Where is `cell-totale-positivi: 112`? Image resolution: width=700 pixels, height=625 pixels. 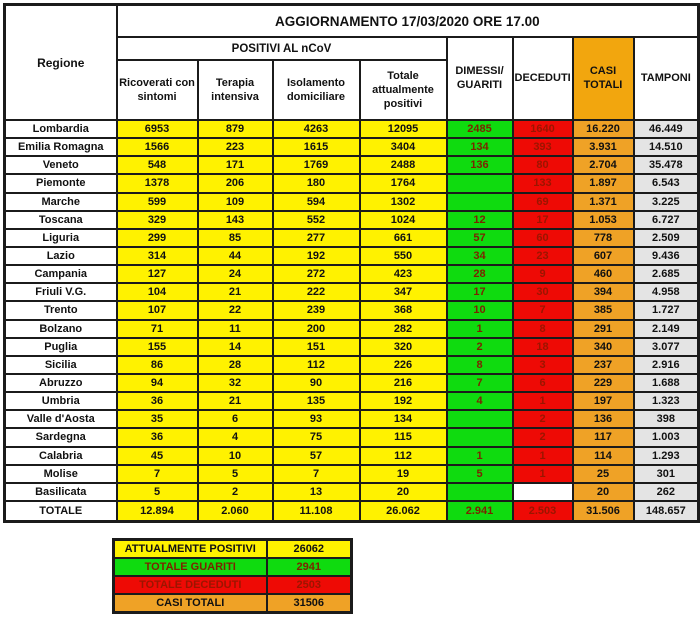
cell-totale-positivi: 112 is located at coordinates (403, 455).